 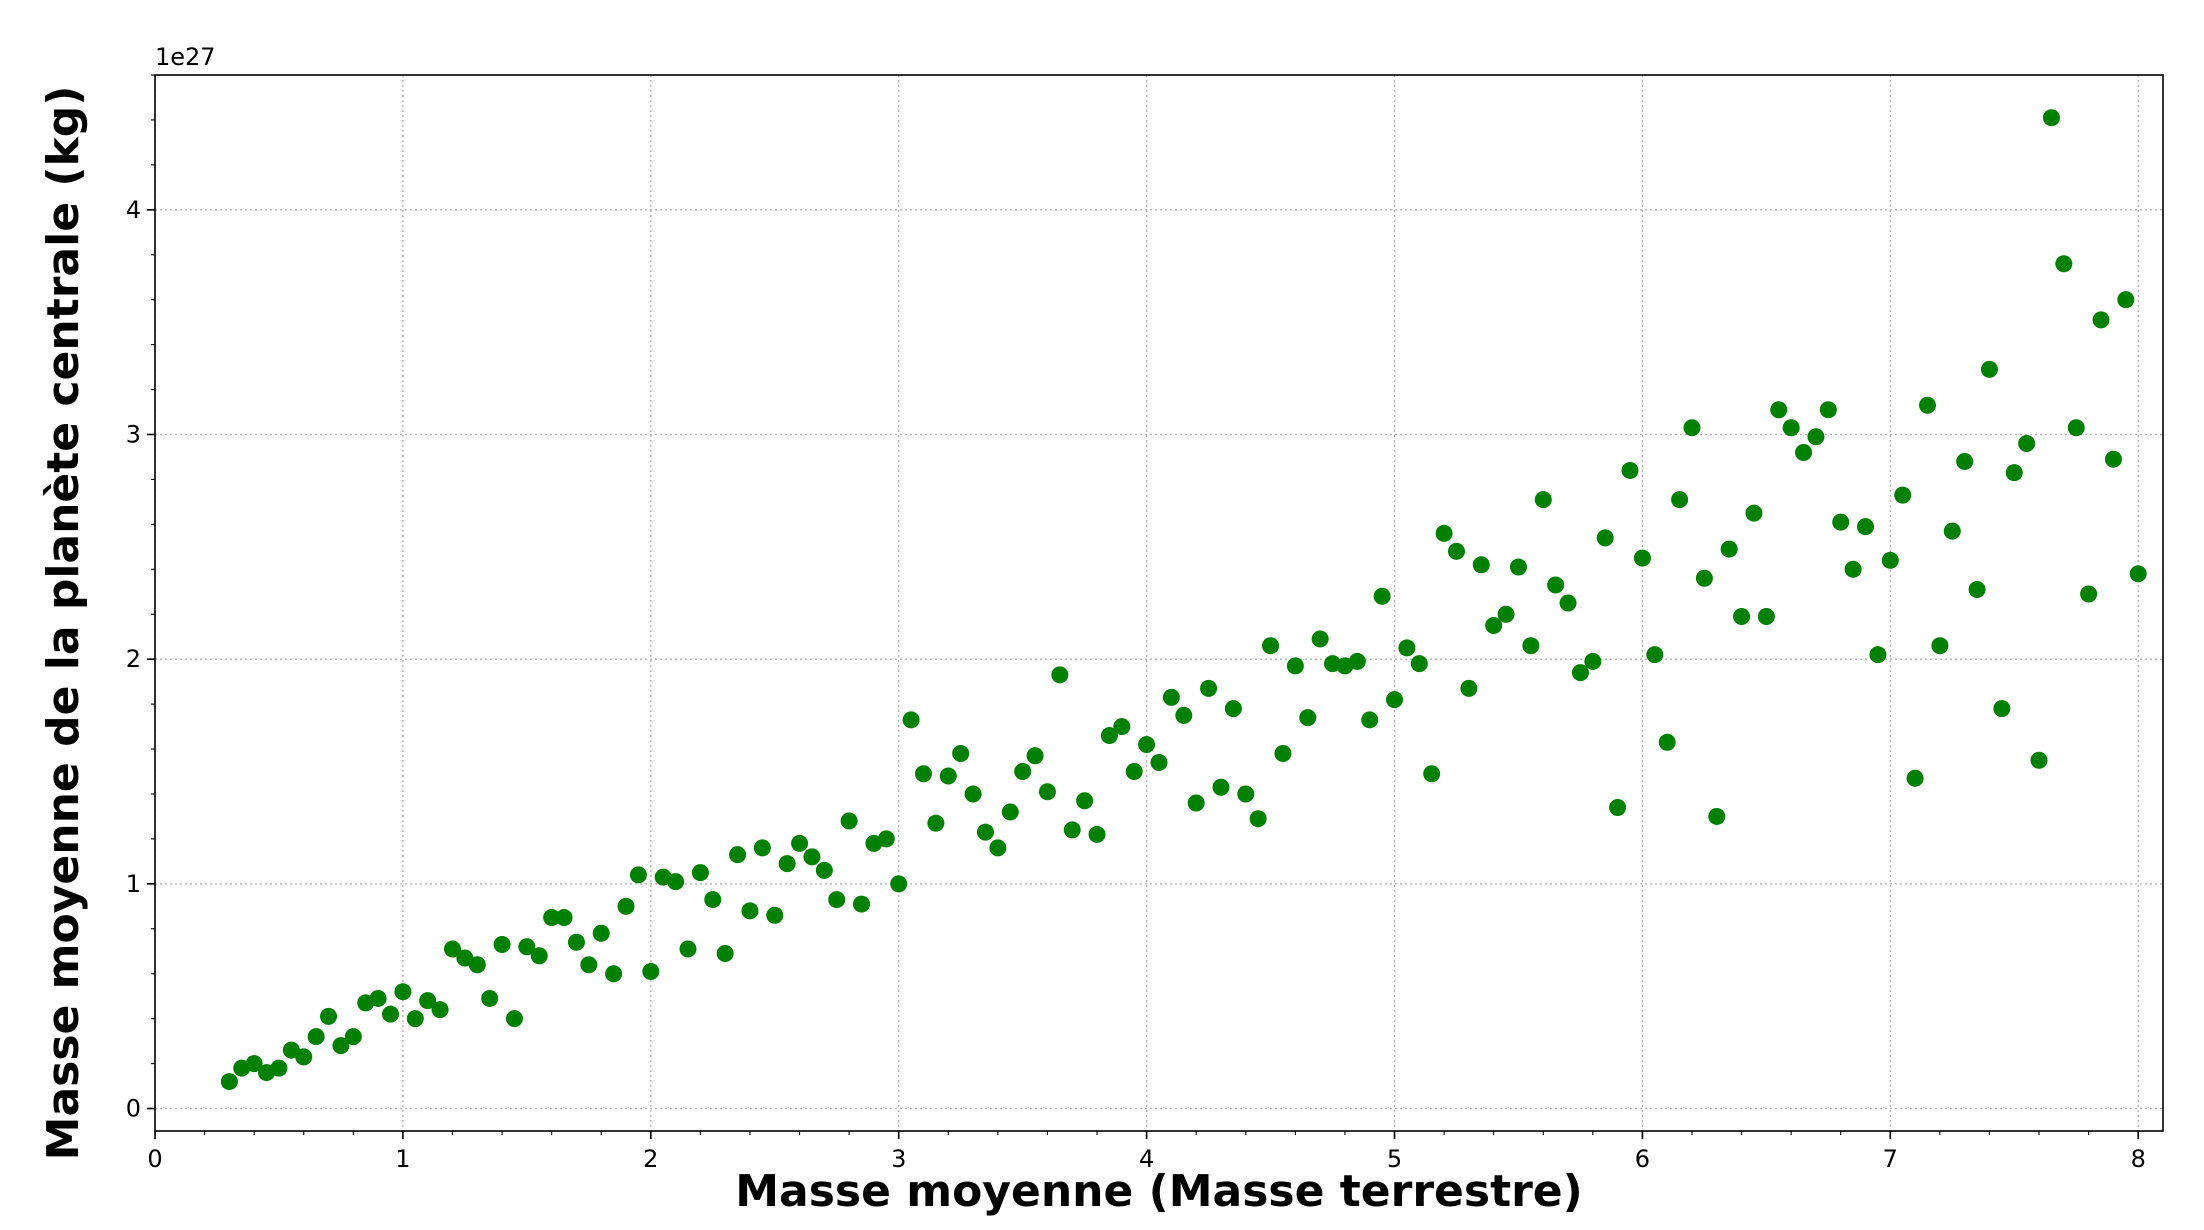 I want to click on y-axis-offset-label: 1e27, so click(x=185, y=57).